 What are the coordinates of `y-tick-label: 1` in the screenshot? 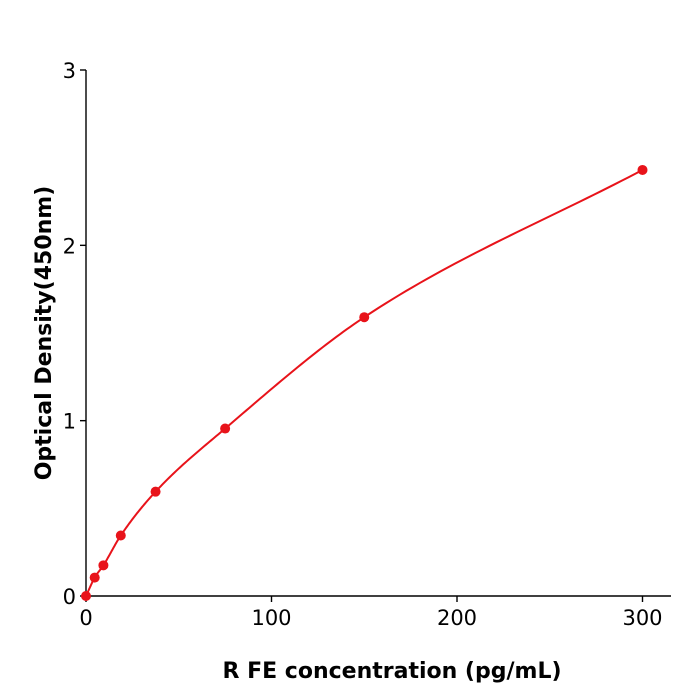 It's located at (69, 422).